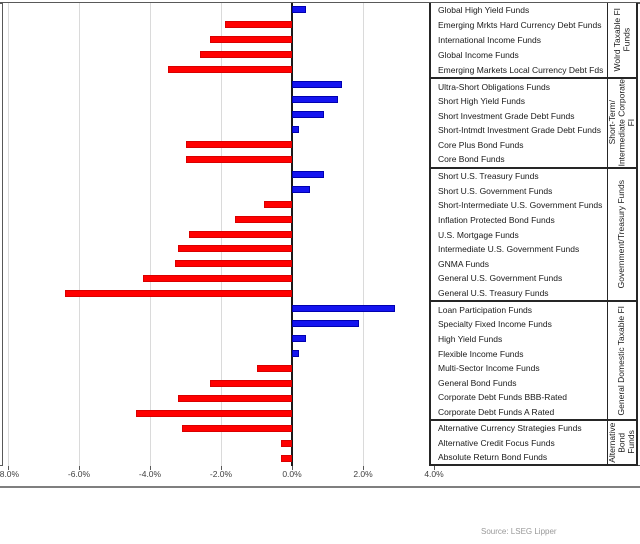  What do you see at coordinates (488, 176) in the screenshot?
I see `fund-label: Short U.S. Treasury Funds` at bounding box center [488, 176].